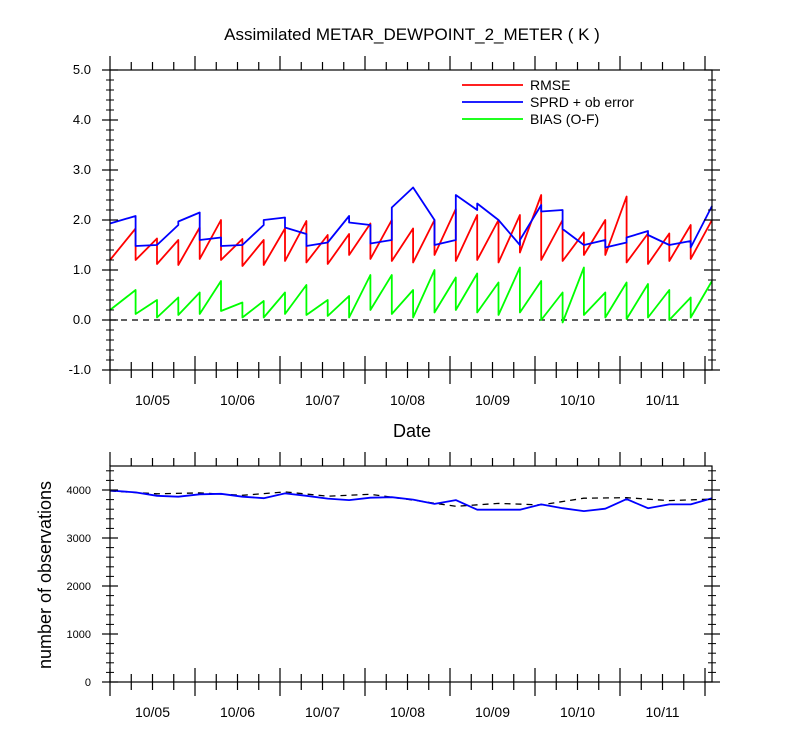 This screenshot has height=750, width=800. Describe the element at coordinates (412, 431) in the screenshot. I see `x-axis-label: Date` at that location.